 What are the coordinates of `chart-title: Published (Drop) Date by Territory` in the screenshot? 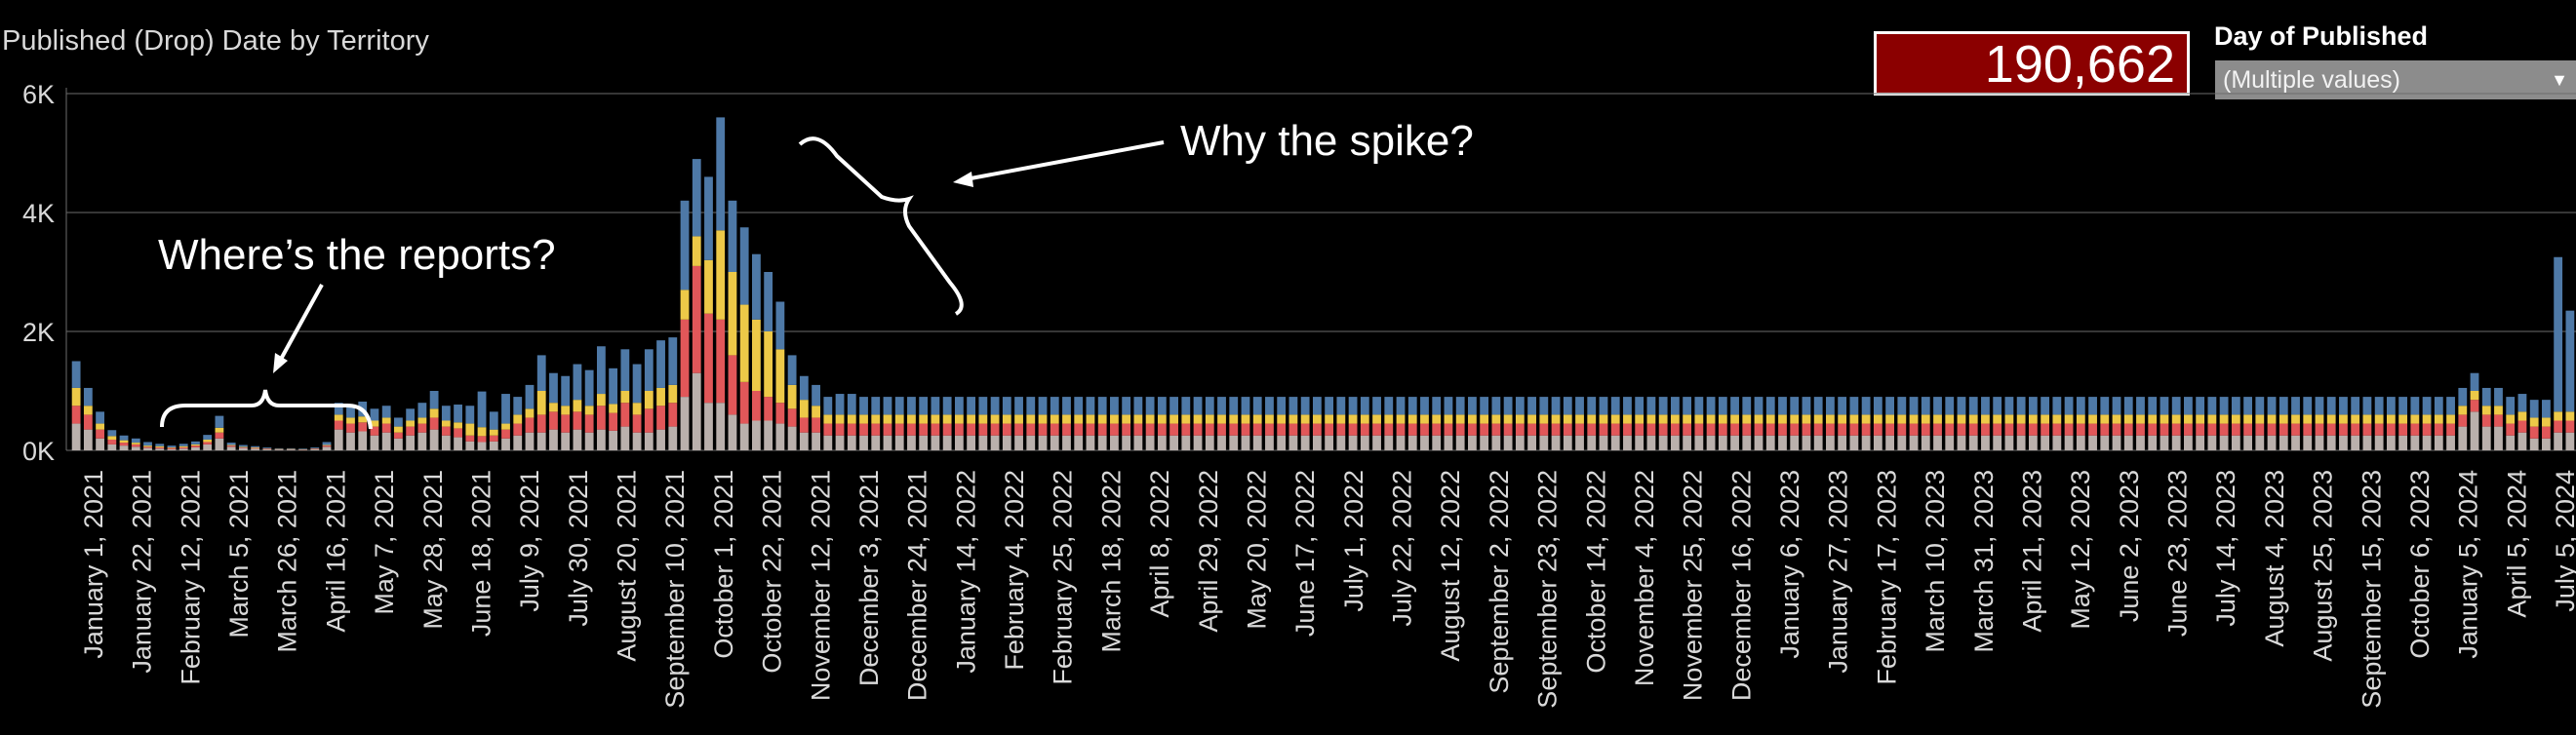 It's located at (215, 41).